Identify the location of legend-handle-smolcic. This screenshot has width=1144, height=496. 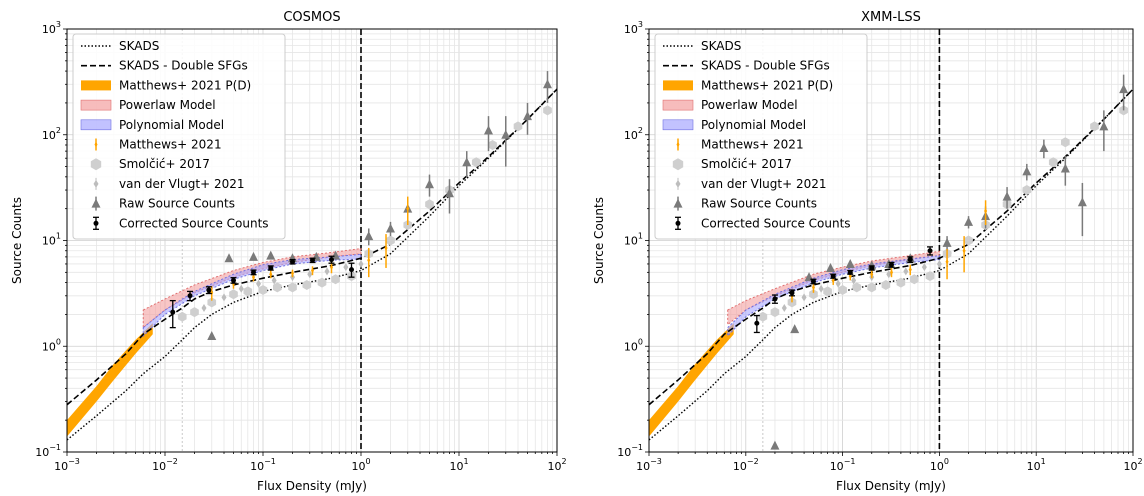
(96, 164).